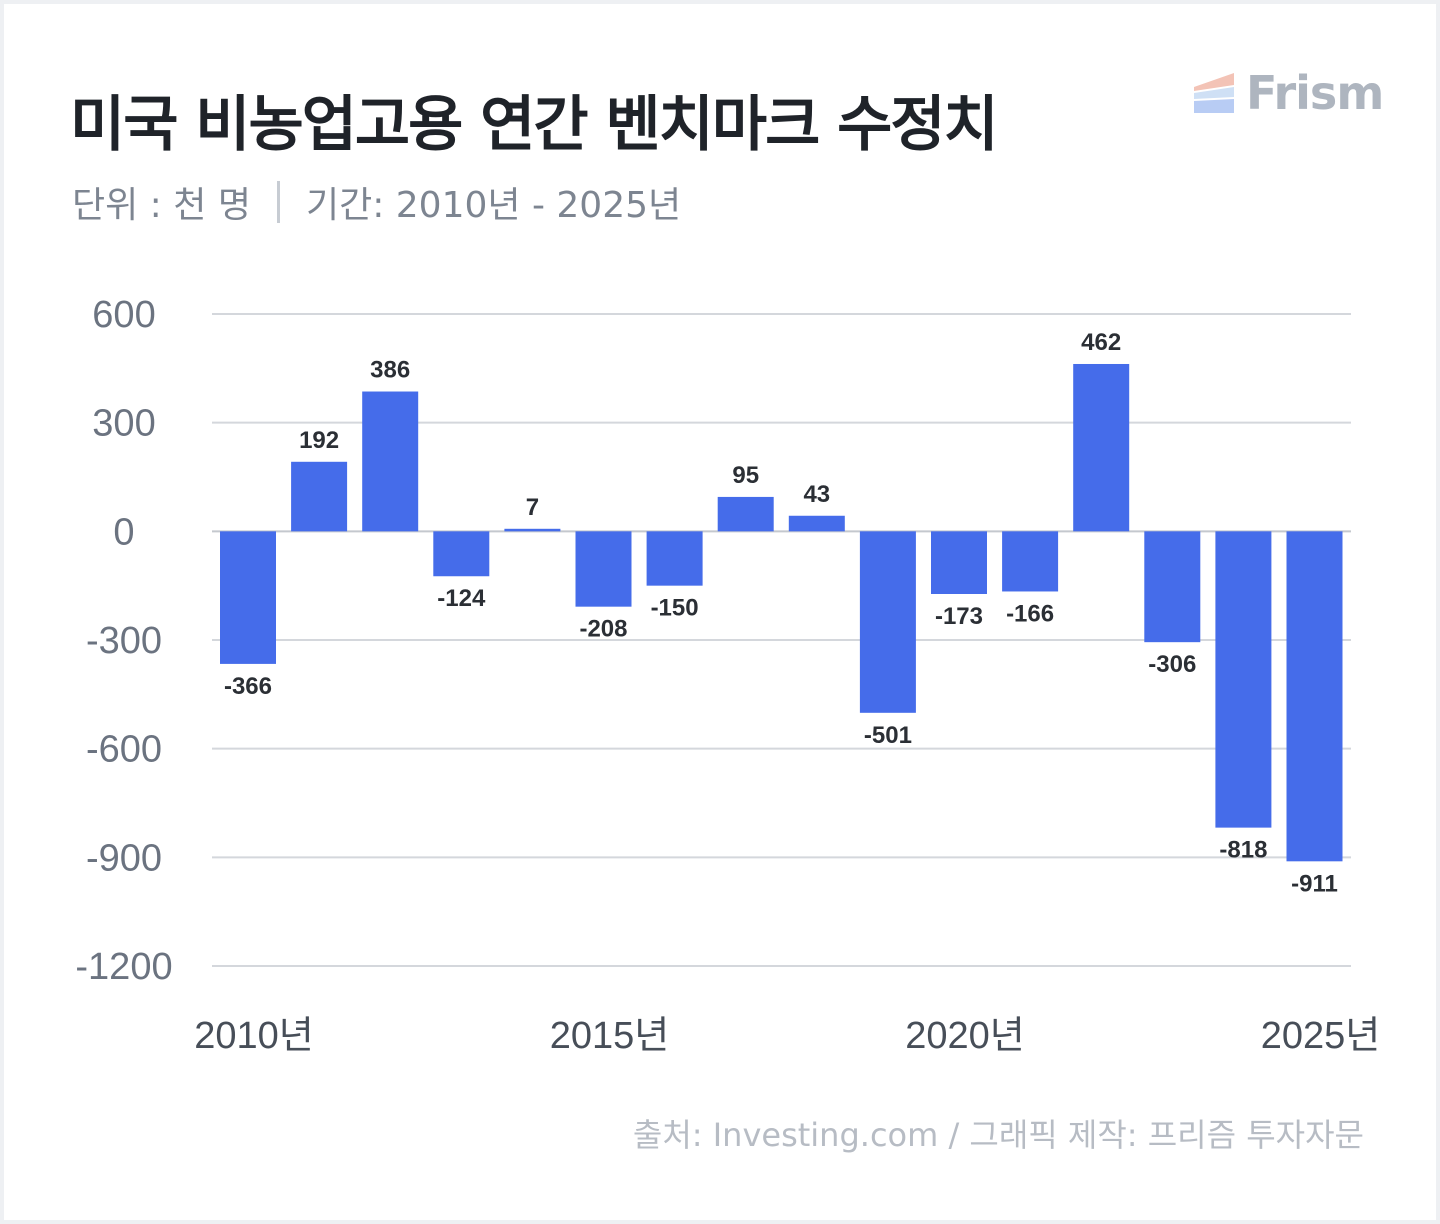 The width and height of the screenshot is (1440, 1224). Describe the element at coordinates (123, 424) in the screenshot. I see `y-tick-label: 300` at that location.